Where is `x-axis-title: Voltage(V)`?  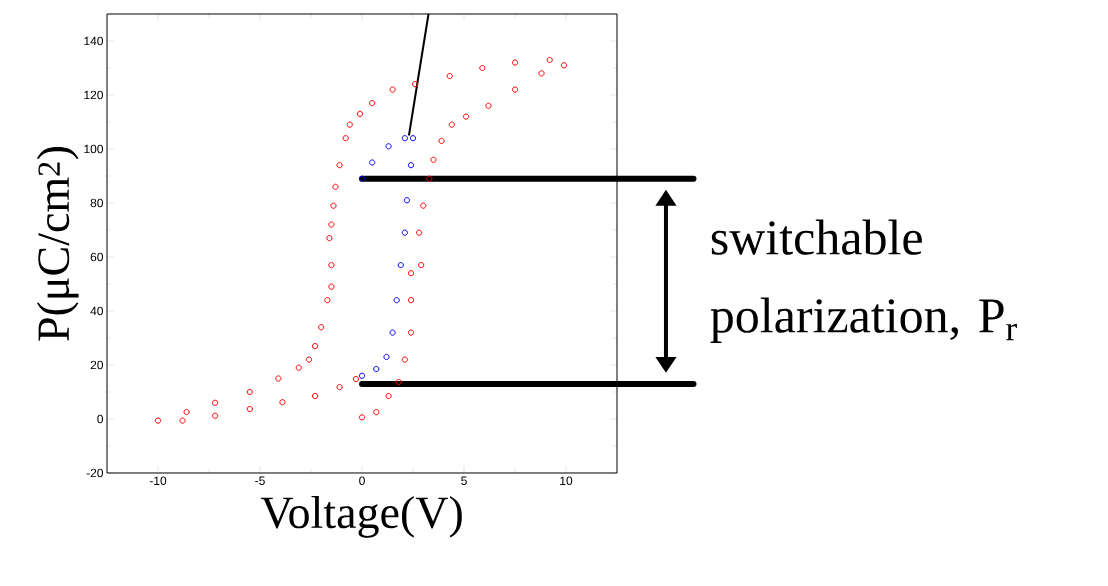
x-axis-title: Voltage(V) is located at coordinates (361, 516).